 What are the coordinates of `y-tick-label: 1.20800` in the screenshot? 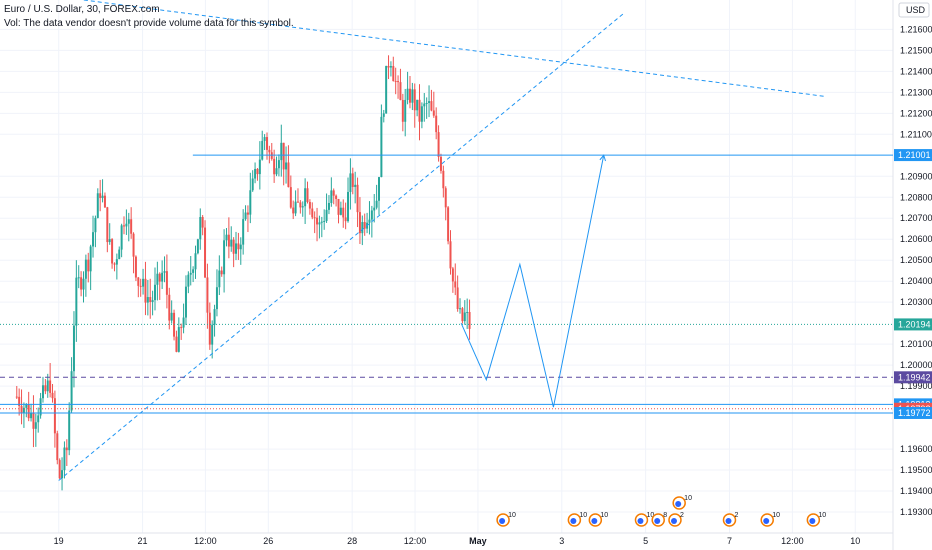 It's located at (916, 197).